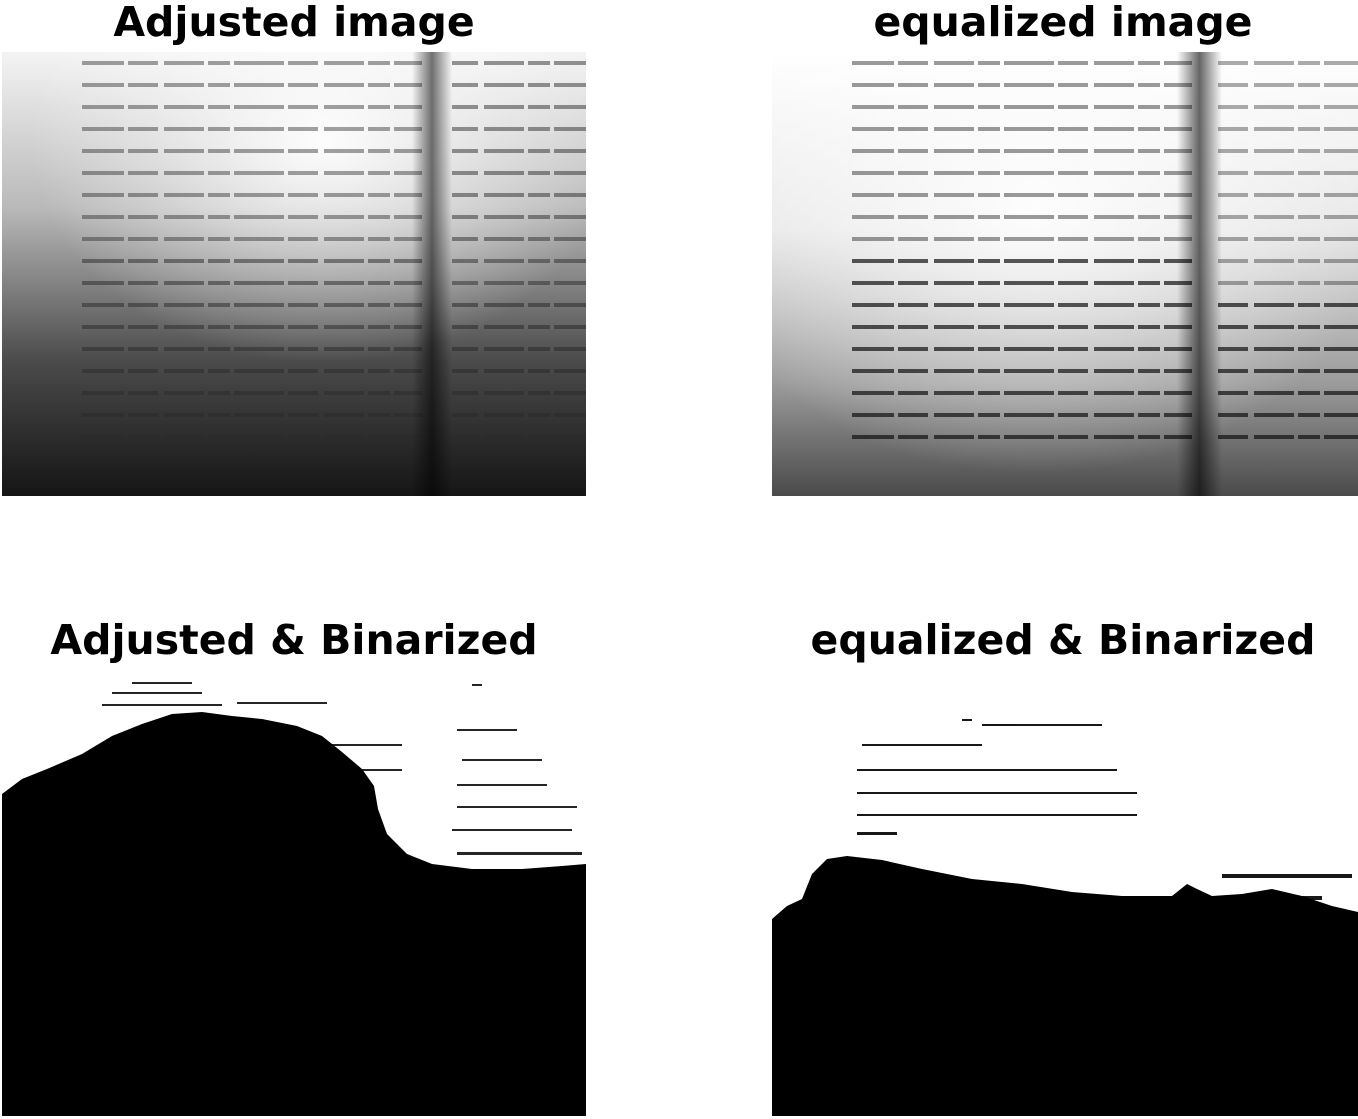 The image size is (1358, 1119). What do you see at coordinates (294, 640) in the screenshot?
I see `panel-title-adjusted-binarized: Adjusted & Binarized` at bounding box center [294, 640].